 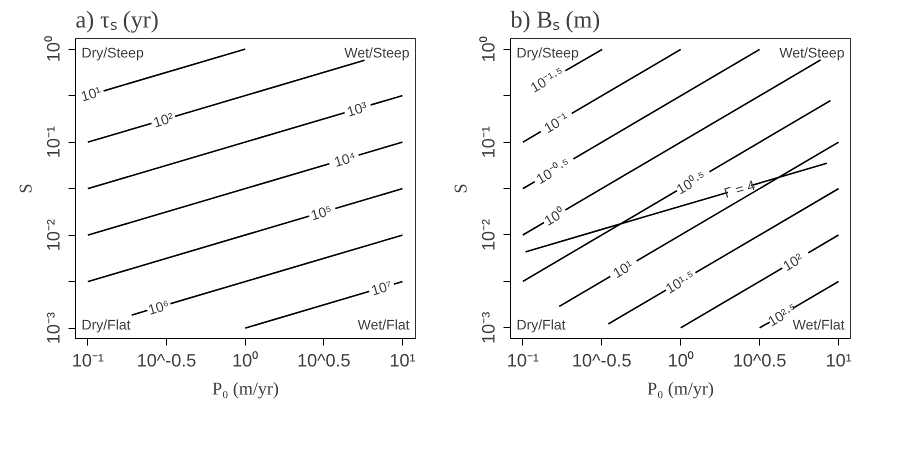 What do you see at coordinates (680, 282) in the screenshot?
I see `text: 10¹·⁵` at bounding box center [680, 282].